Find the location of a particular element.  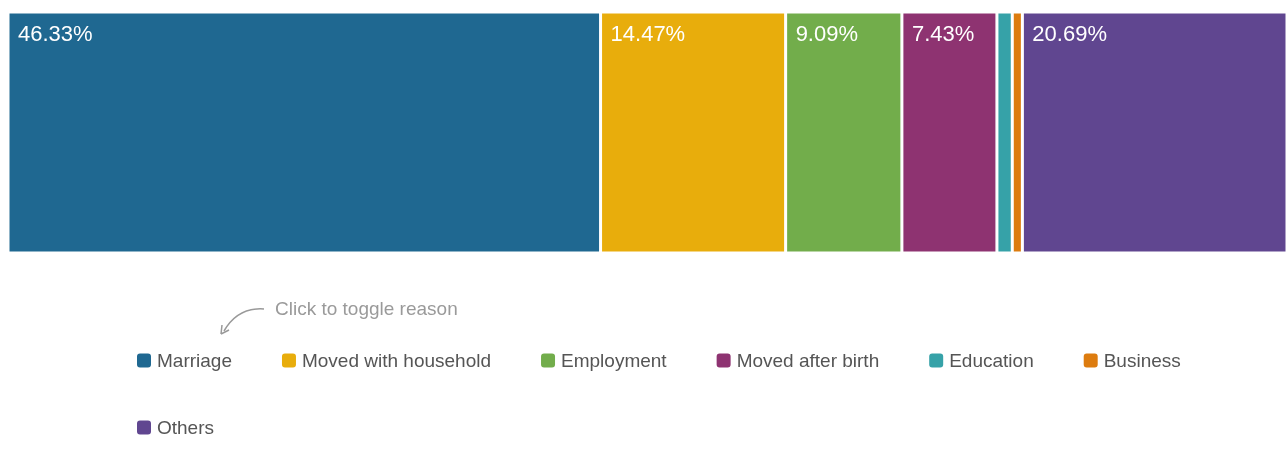

data-label: 9.09% is located at coordinates (827, 33).